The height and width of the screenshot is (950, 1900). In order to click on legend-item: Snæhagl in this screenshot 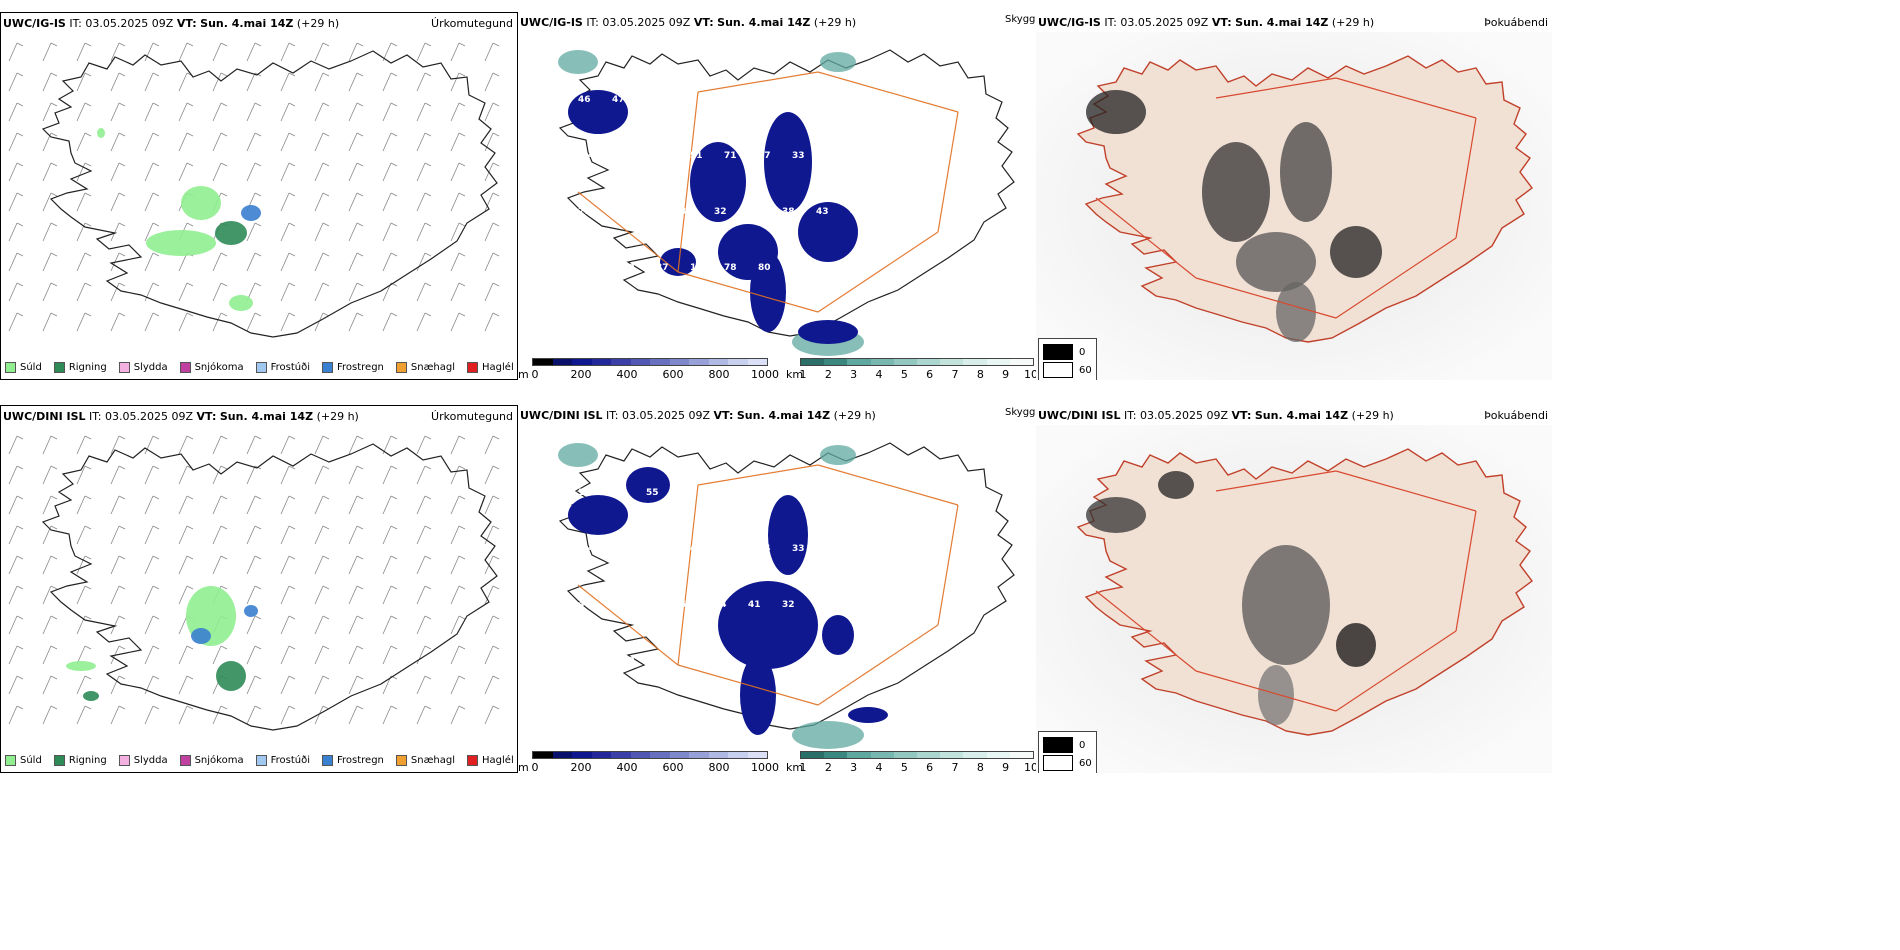, I will do `click(425, 367)`.